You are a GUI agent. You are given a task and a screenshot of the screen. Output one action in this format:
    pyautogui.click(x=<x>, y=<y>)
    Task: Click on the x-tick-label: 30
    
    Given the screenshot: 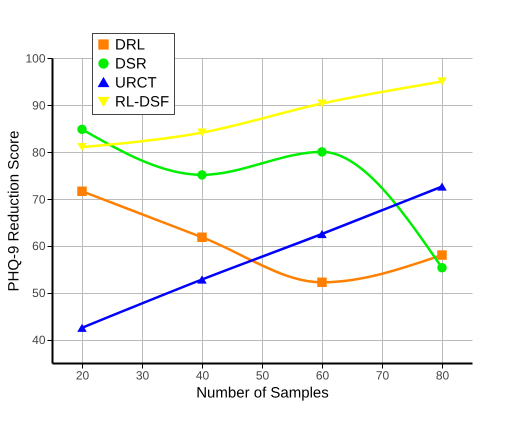 What is the action you would take?
    pyautogui.click(x=143, y=375)
    